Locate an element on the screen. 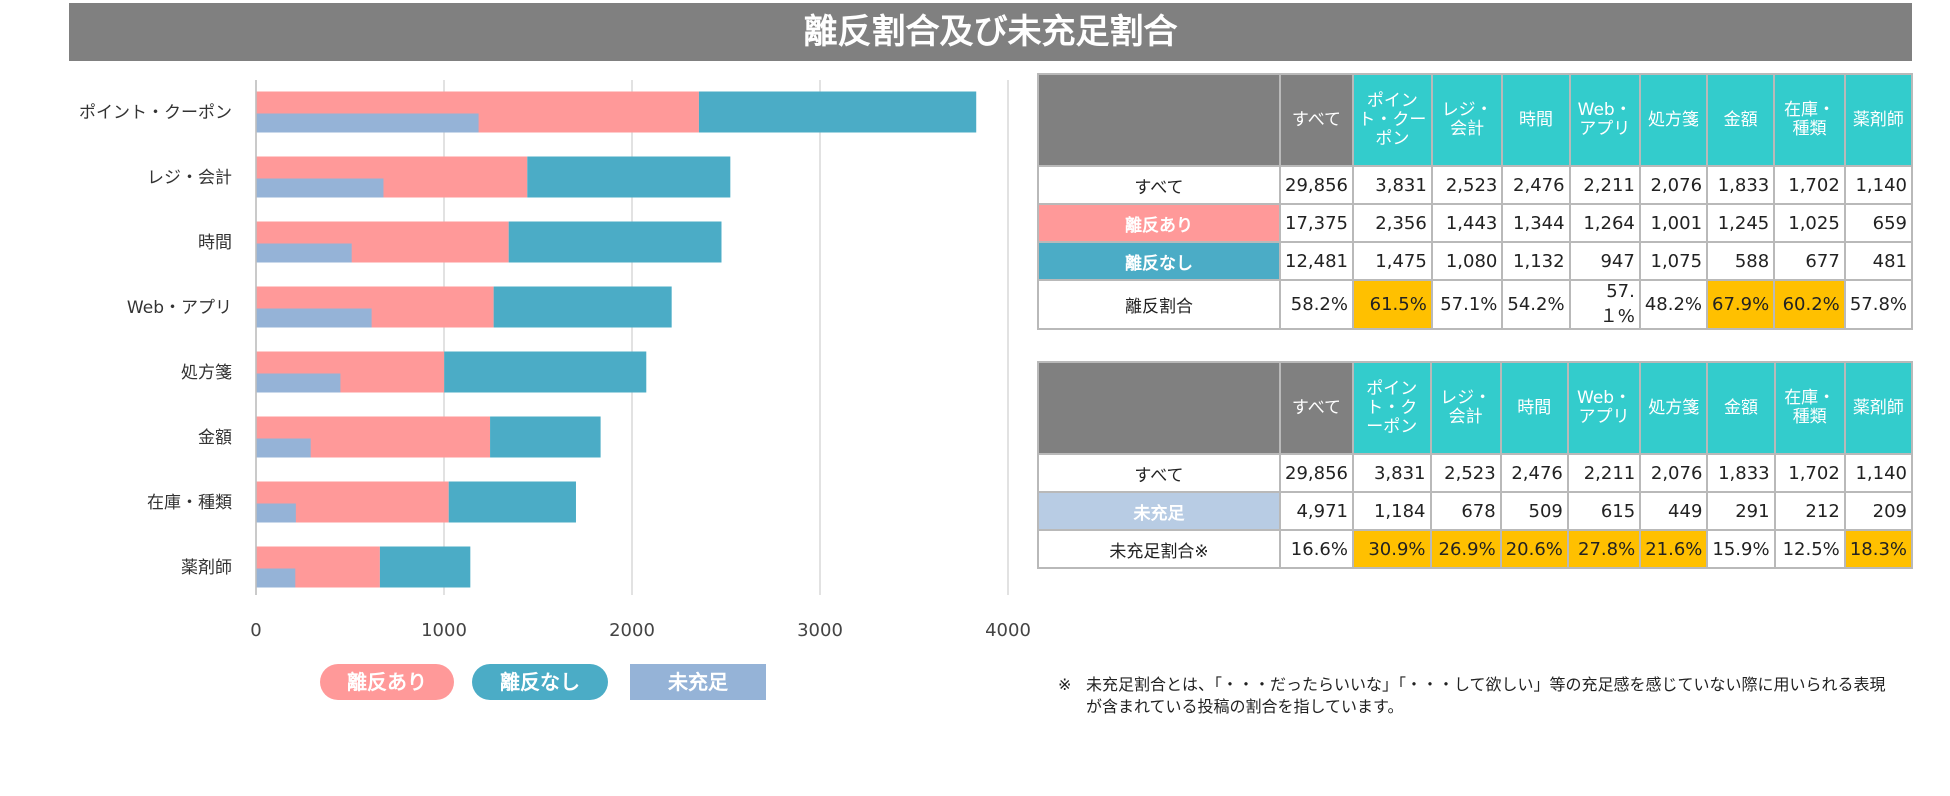  category-label: レジ・会計 is located at coordinates (189, 178).